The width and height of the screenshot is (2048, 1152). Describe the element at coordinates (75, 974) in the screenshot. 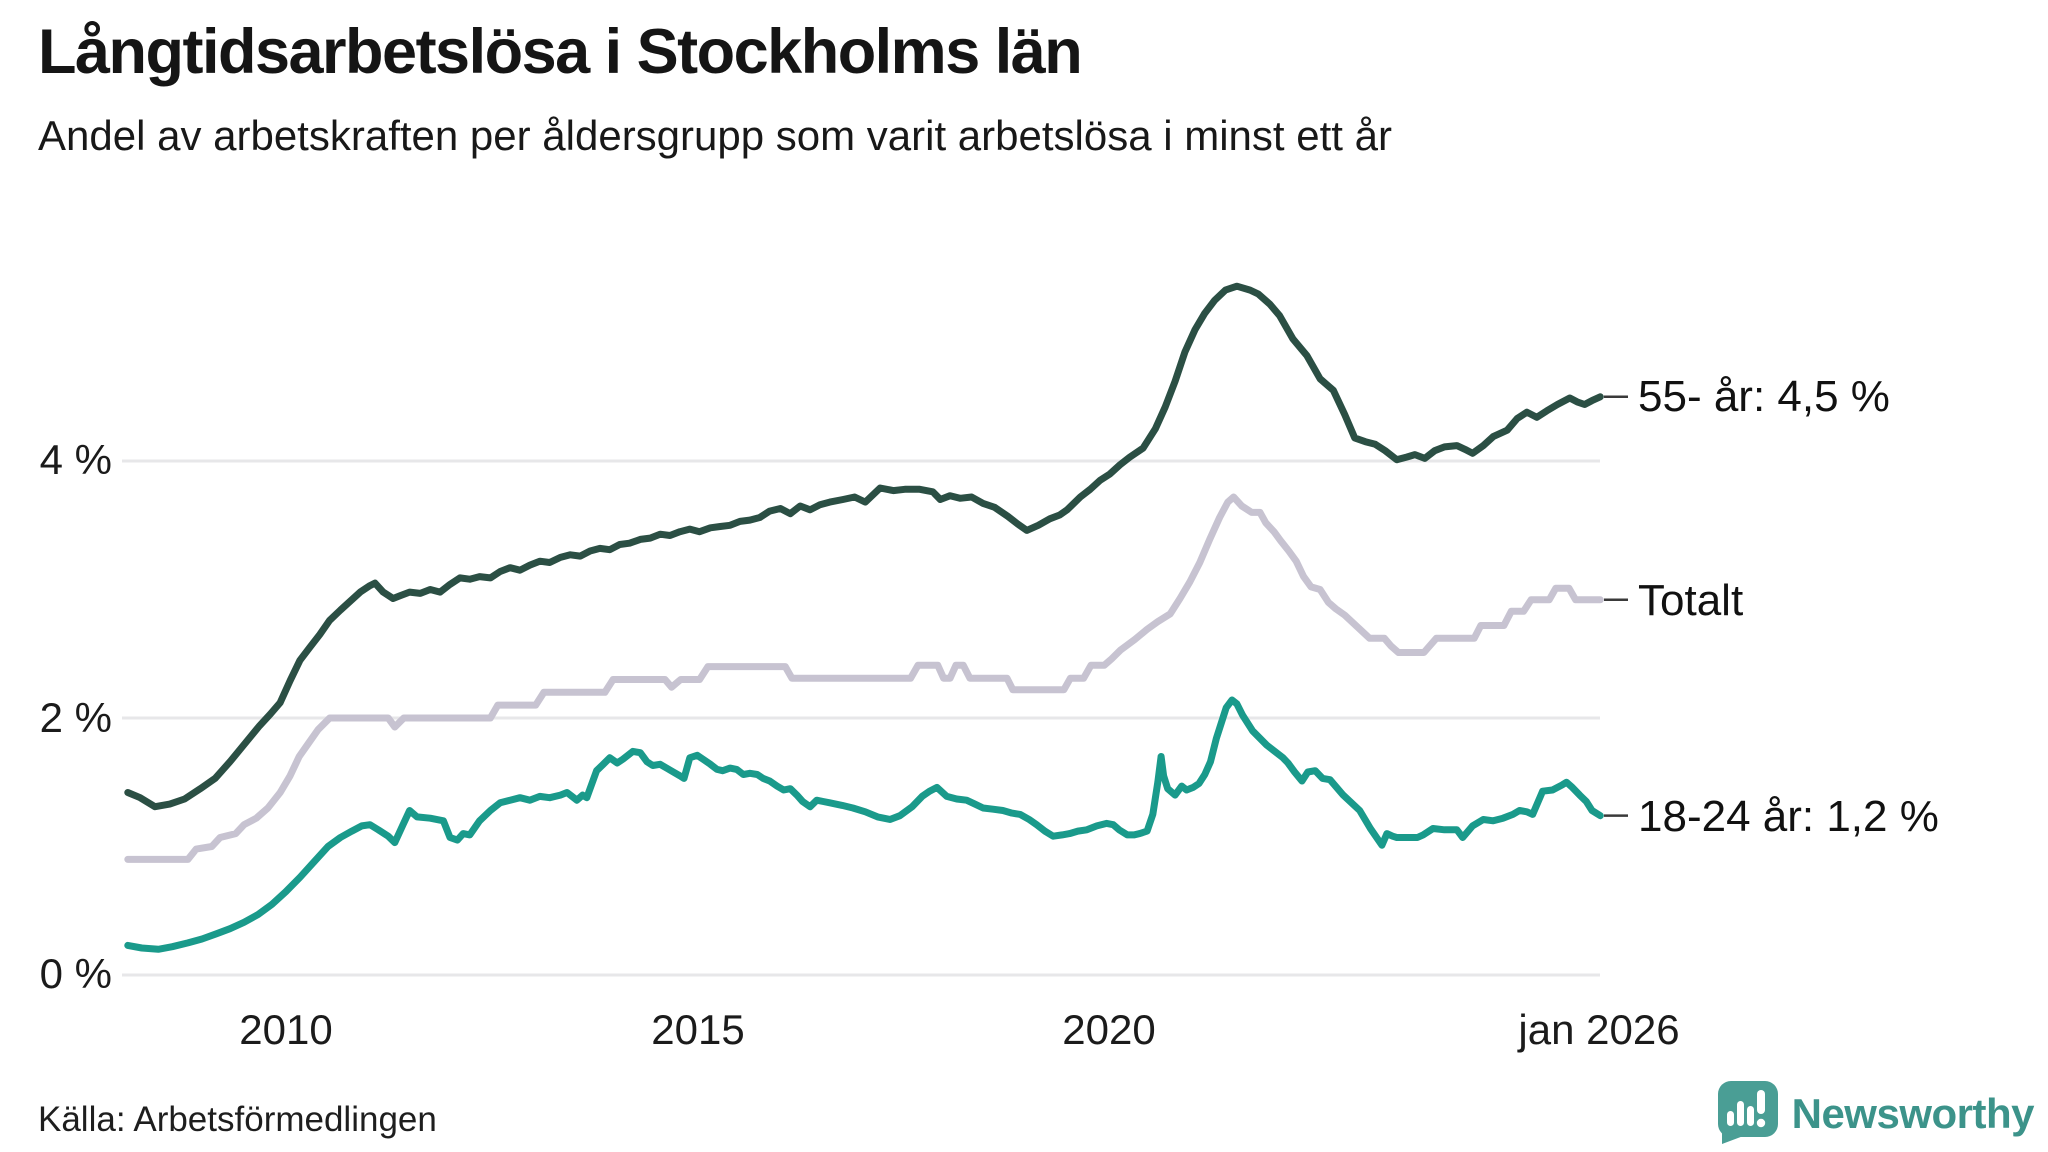

I see `y-axis-tick-0: 0 %` at that location.